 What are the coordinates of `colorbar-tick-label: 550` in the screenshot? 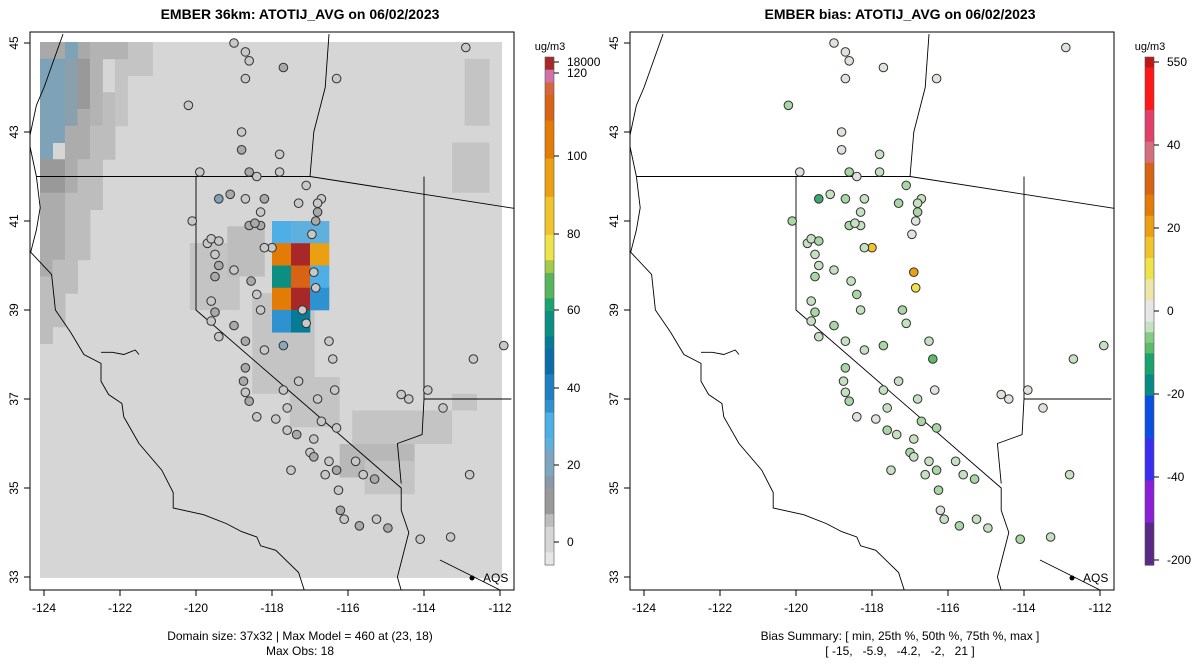 It's located at (1177, 62).